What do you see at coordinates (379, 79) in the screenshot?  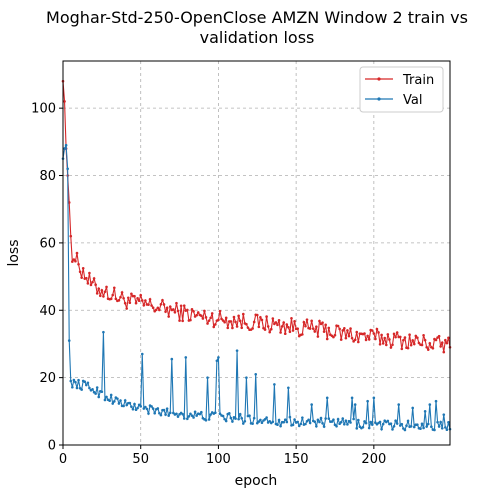 I see `legend-train-marker` at bounding box center [379, 79].